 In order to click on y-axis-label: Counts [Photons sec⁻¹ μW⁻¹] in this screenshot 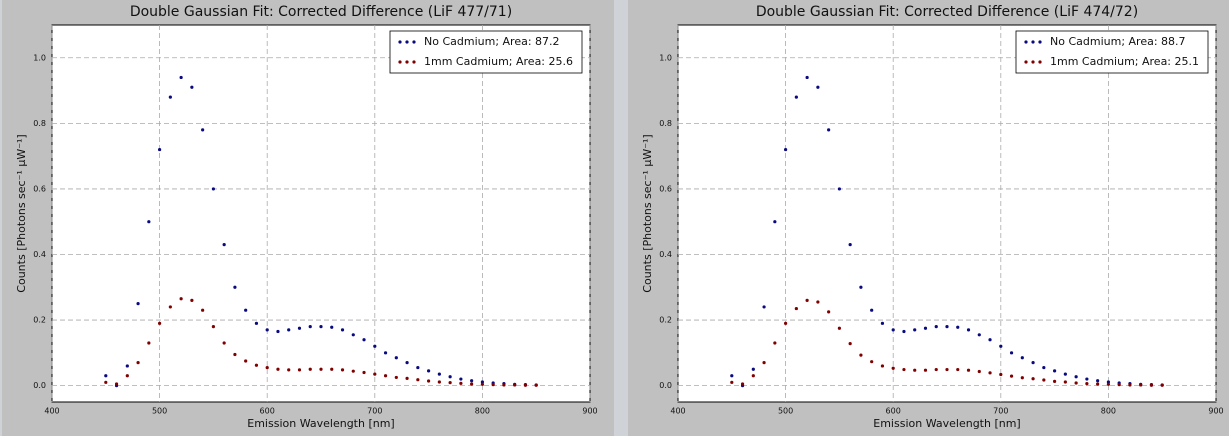, I will do `click(21, 213)`.